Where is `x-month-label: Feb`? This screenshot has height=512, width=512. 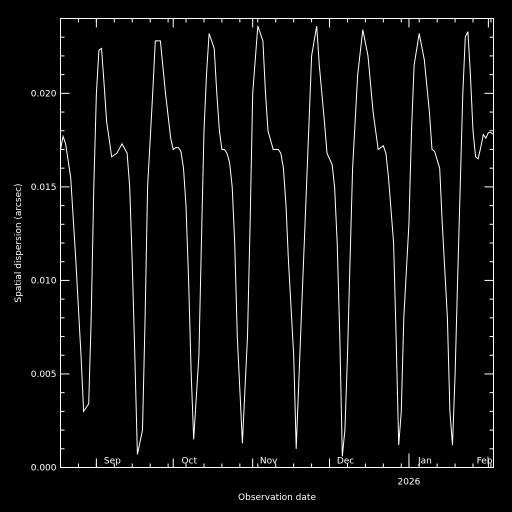 x-month-label: Feb is located at coordinates (485, 462).